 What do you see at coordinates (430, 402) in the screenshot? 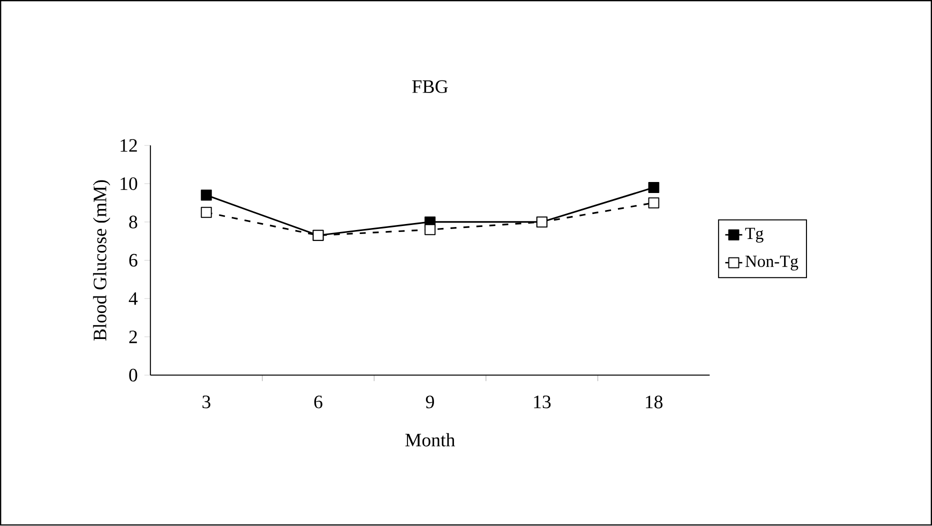
I see `x-tick-label: 9` at bounding box center [430, 402].